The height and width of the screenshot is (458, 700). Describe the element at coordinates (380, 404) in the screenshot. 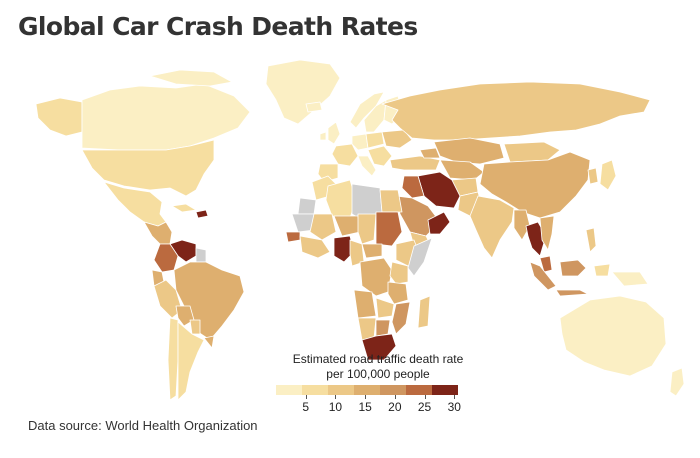

I see `legend-ticks: 5 10 15 20 25 30` at that location.